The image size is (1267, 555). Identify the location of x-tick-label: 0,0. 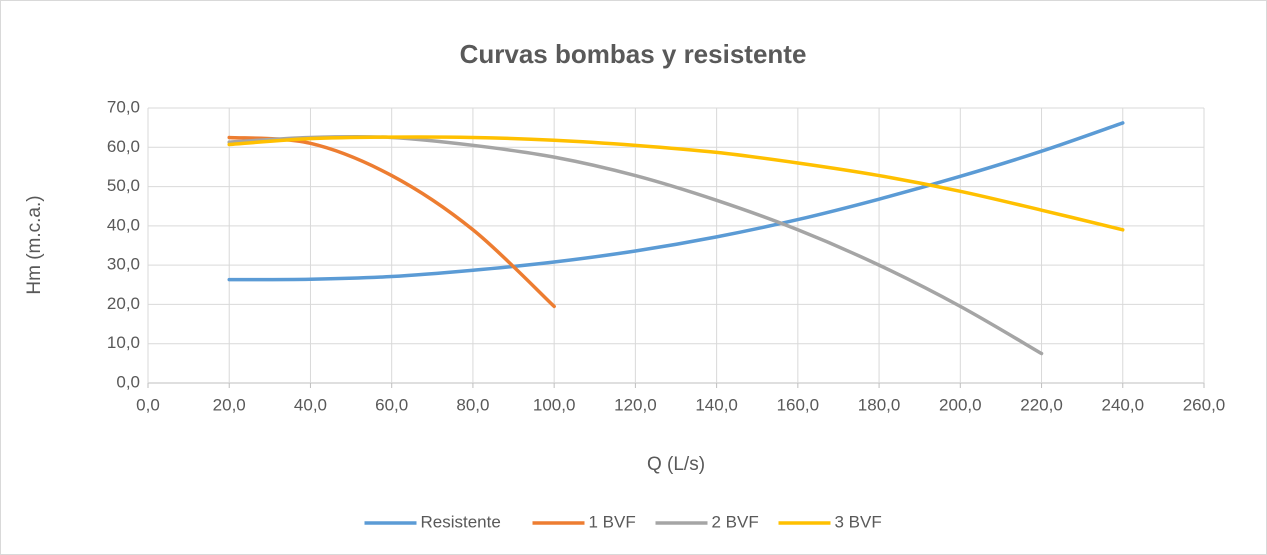
(148, 404).